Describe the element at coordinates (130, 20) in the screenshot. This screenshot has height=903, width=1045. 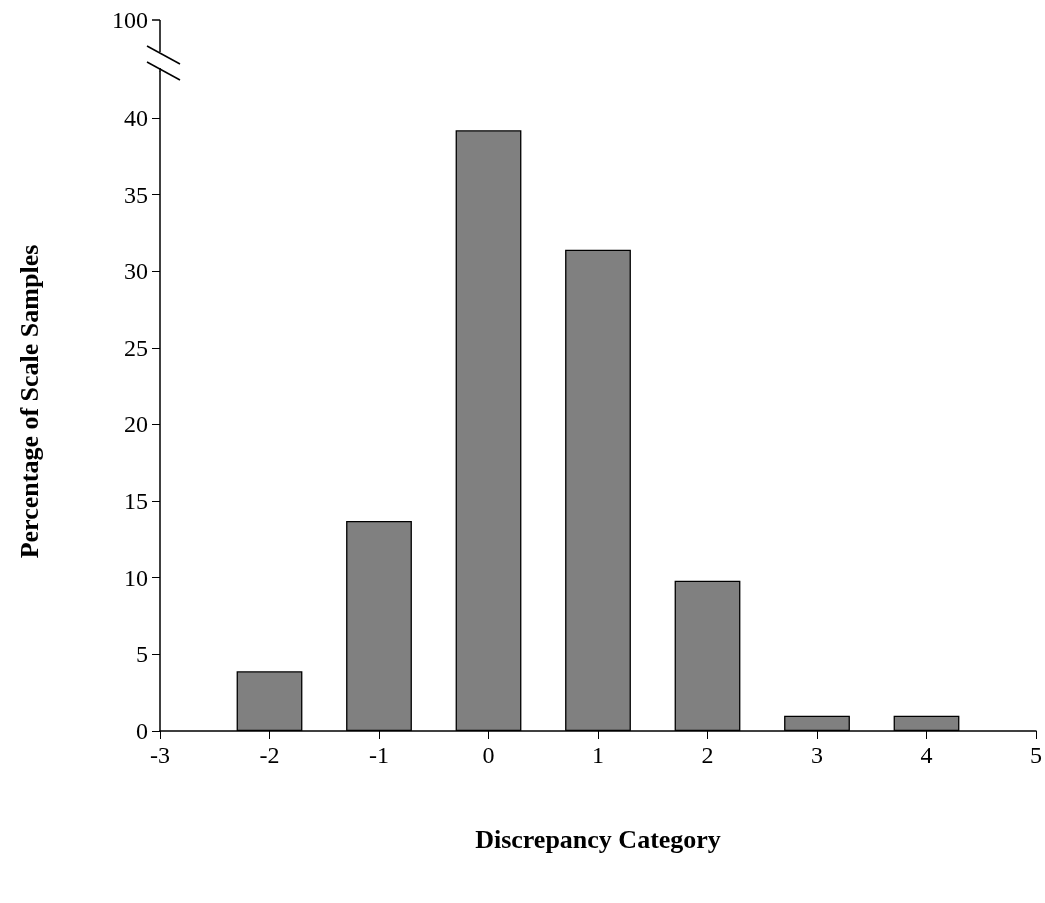
I see `text: 100` at that location.